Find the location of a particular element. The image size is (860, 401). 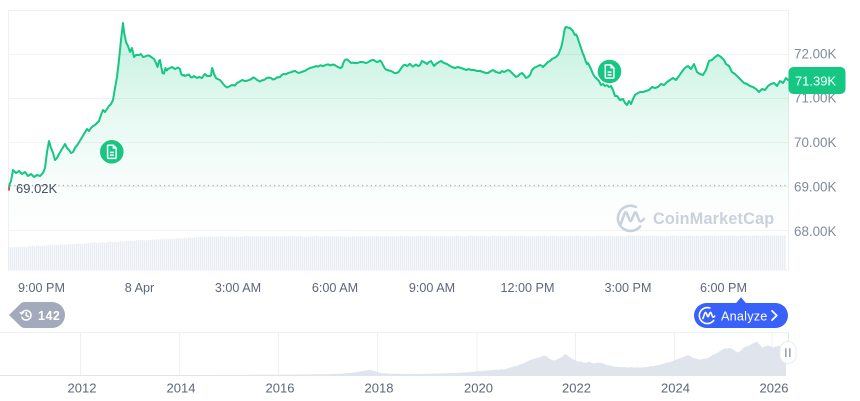

svg-text: 2018 is located at coordinates (379, 388).